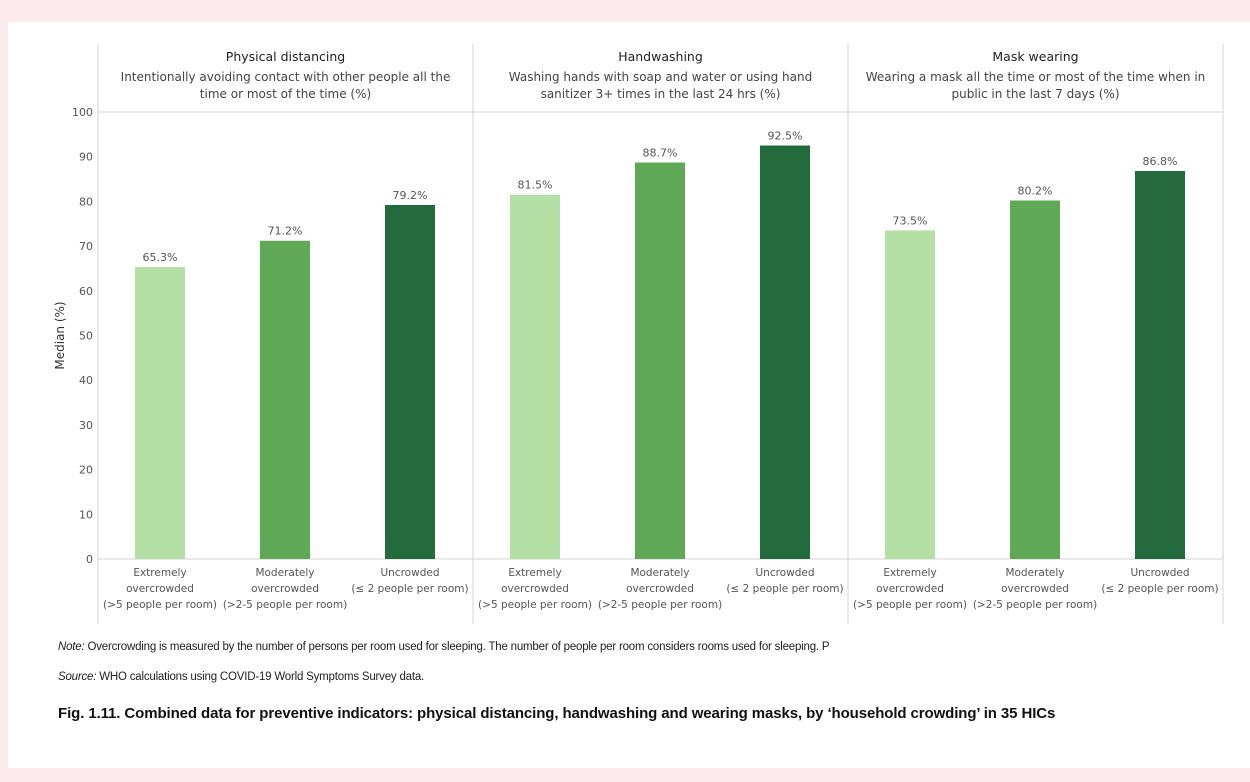 This screenshot has width=1250, height=782. Describe the element at coordinates (1036, 94) in the screenshot. I see `panel-subtitle: public in the last 7 days (%)` at that location.